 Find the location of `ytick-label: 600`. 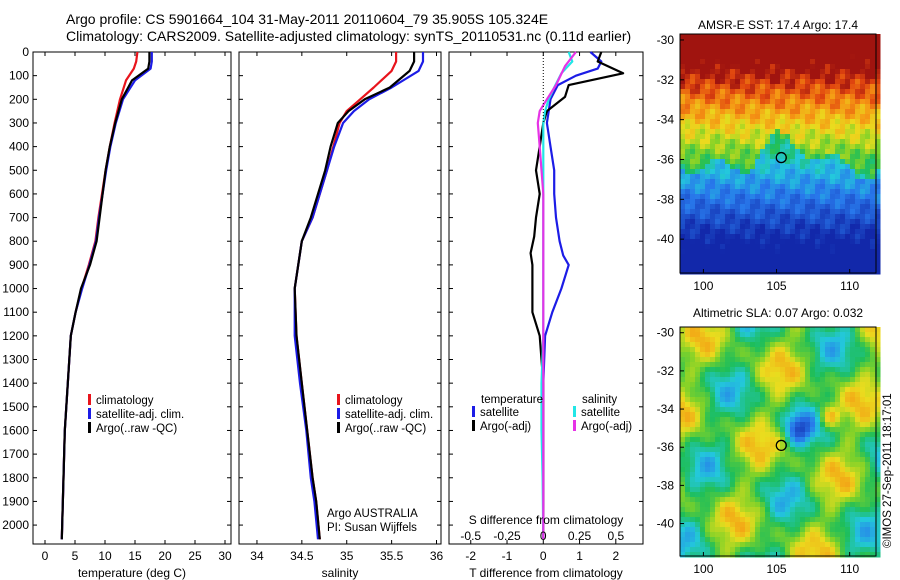

ytick-label: 600 is located at coordinates (19, 194).